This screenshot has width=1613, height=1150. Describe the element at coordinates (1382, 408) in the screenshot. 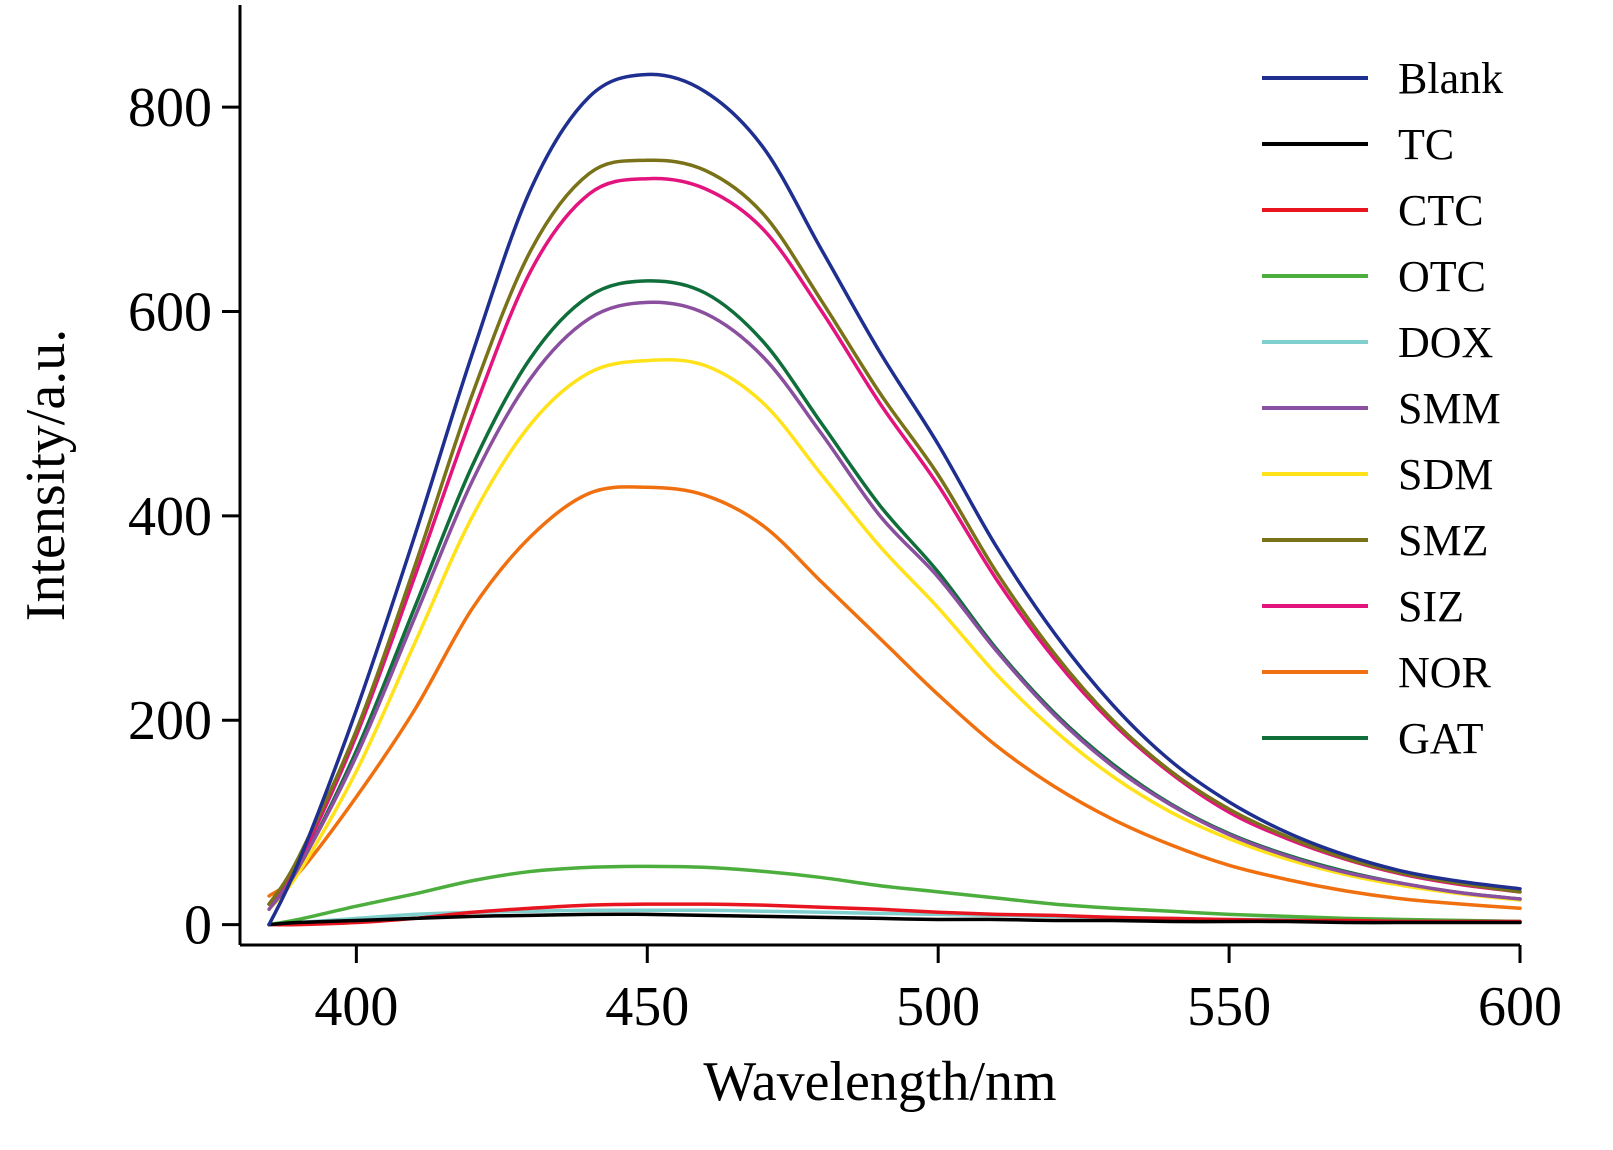

I see `legend: Blank TC CTC OTC DOX SMM SDM SMZ SIZ NOR GAT` at that location.